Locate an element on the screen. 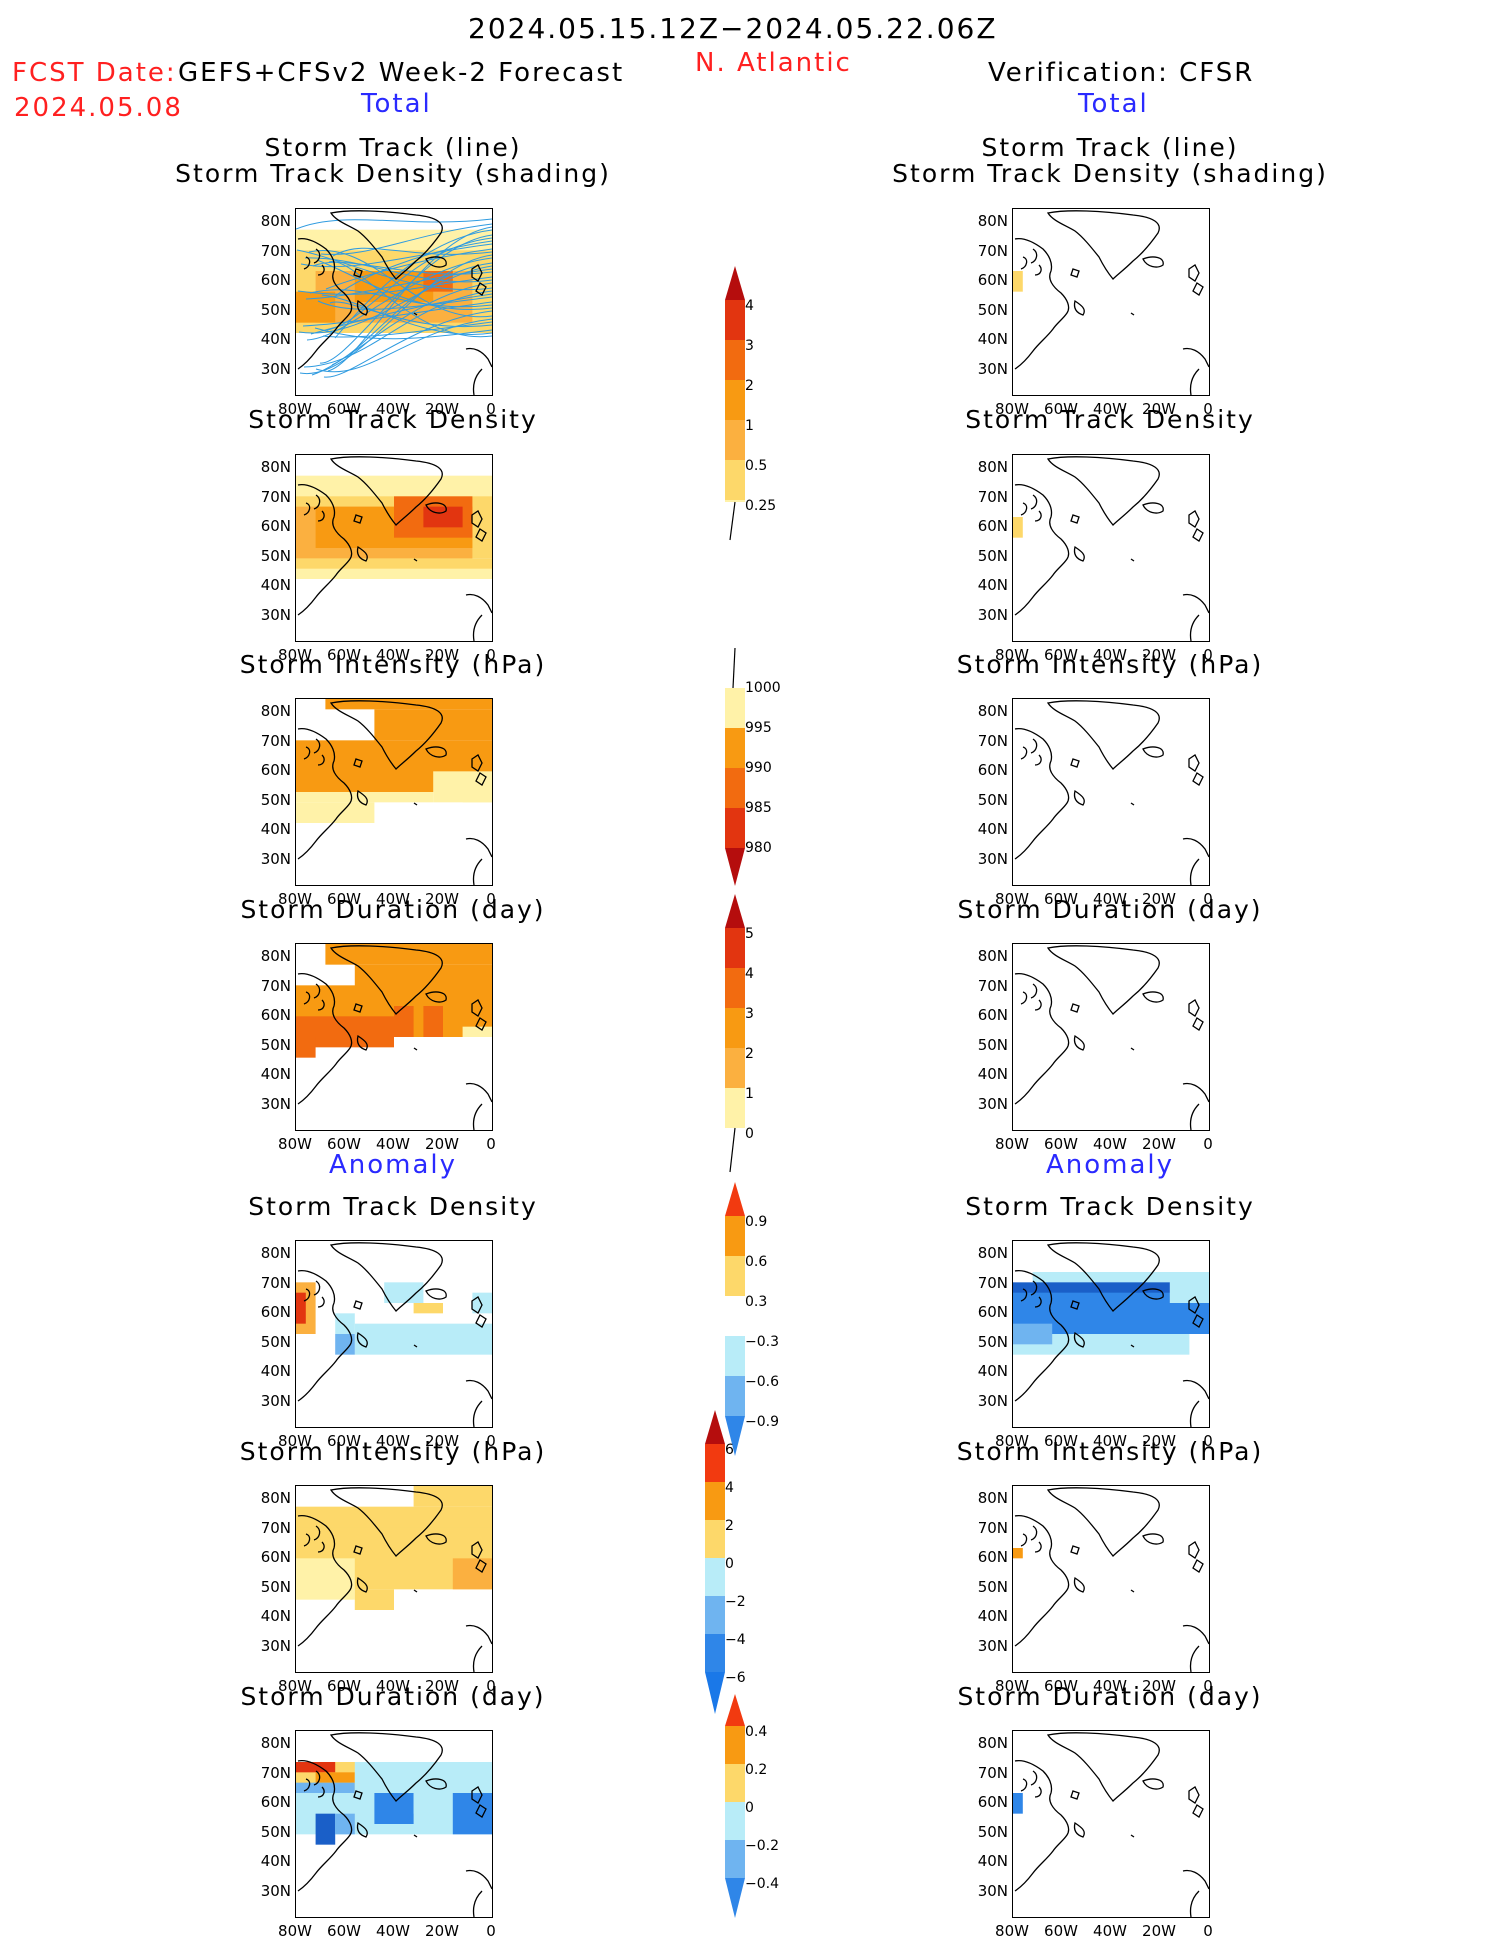 The image size is (1487, 1940). right-p7-title: Storm Duration (day) is located at coordinates (1110, 1696).